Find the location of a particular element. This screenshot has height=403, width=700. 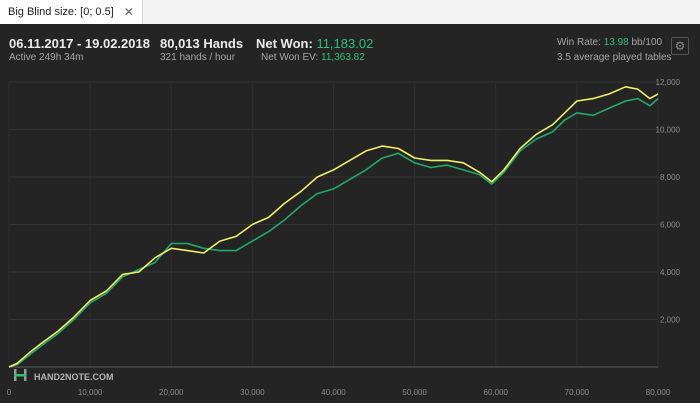

watermark-text: HAND2NOTE.COM is located at coordinates (74, 377).